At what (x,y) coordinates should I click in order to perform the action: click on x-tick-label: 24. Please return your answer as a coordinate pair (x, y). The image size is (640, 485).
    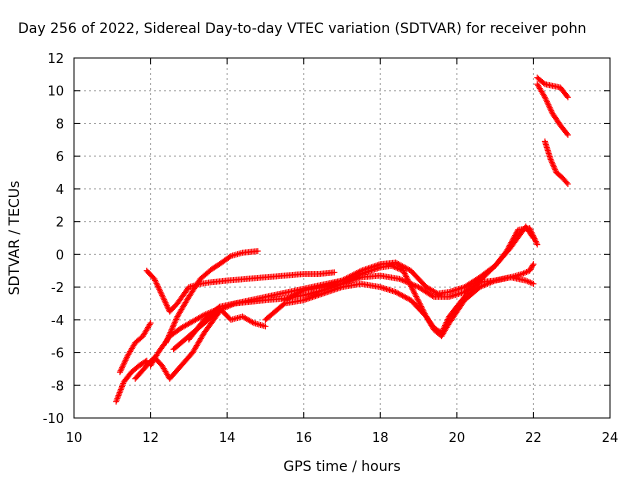
    Looking at the image, I should click on (610, 438).